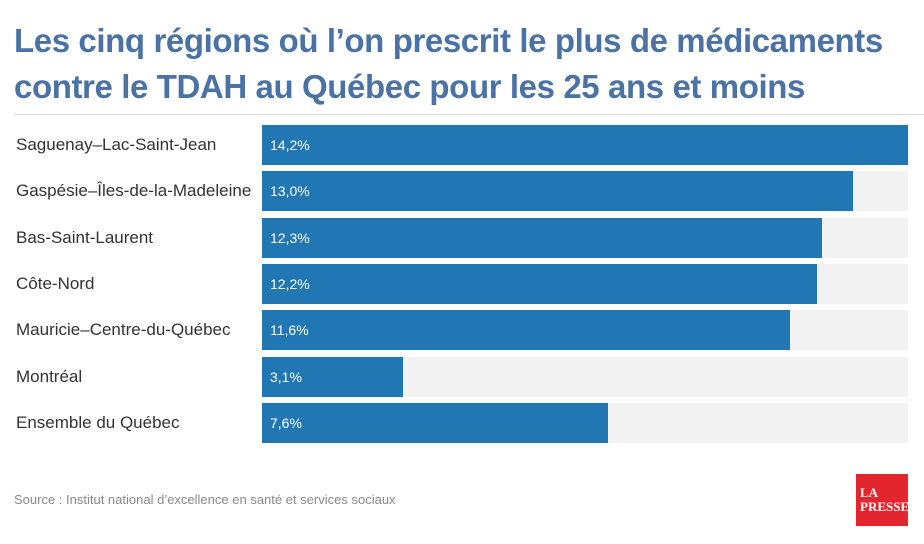 This screenshot has height=544, width=924. Describe the element at coordinates (123, 330) in the screenshot. I see `category-label: Mauricie–Centre-du-Québec` at that location.